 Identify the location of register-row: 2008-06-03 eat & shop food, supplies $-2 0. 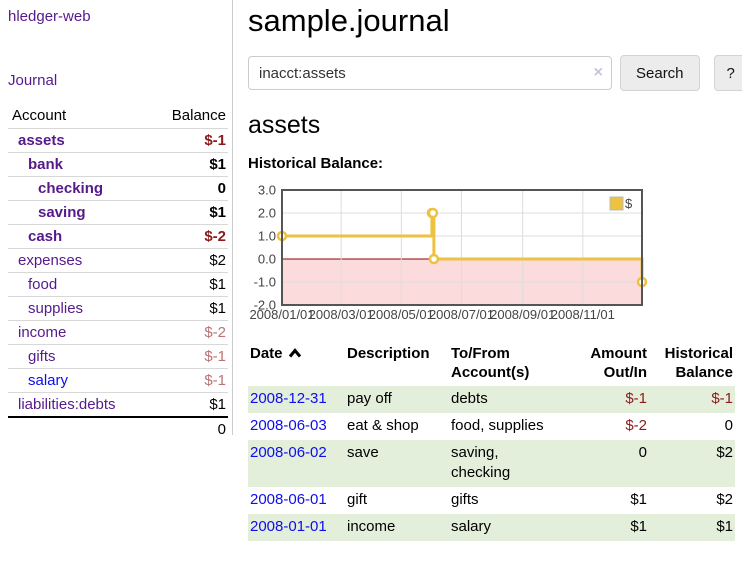
(491, 426).